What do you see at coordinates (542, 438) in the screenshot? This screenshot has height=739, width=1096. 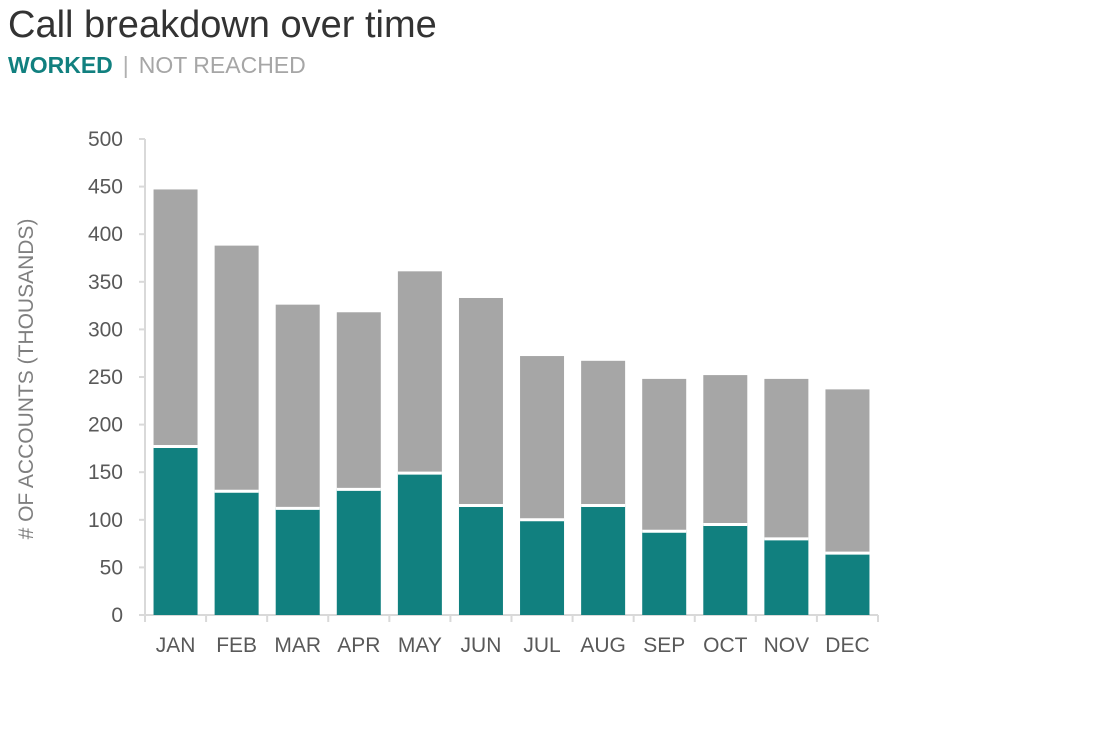 I see `bar-not-reached-jul` at bounding box center [542, 438].